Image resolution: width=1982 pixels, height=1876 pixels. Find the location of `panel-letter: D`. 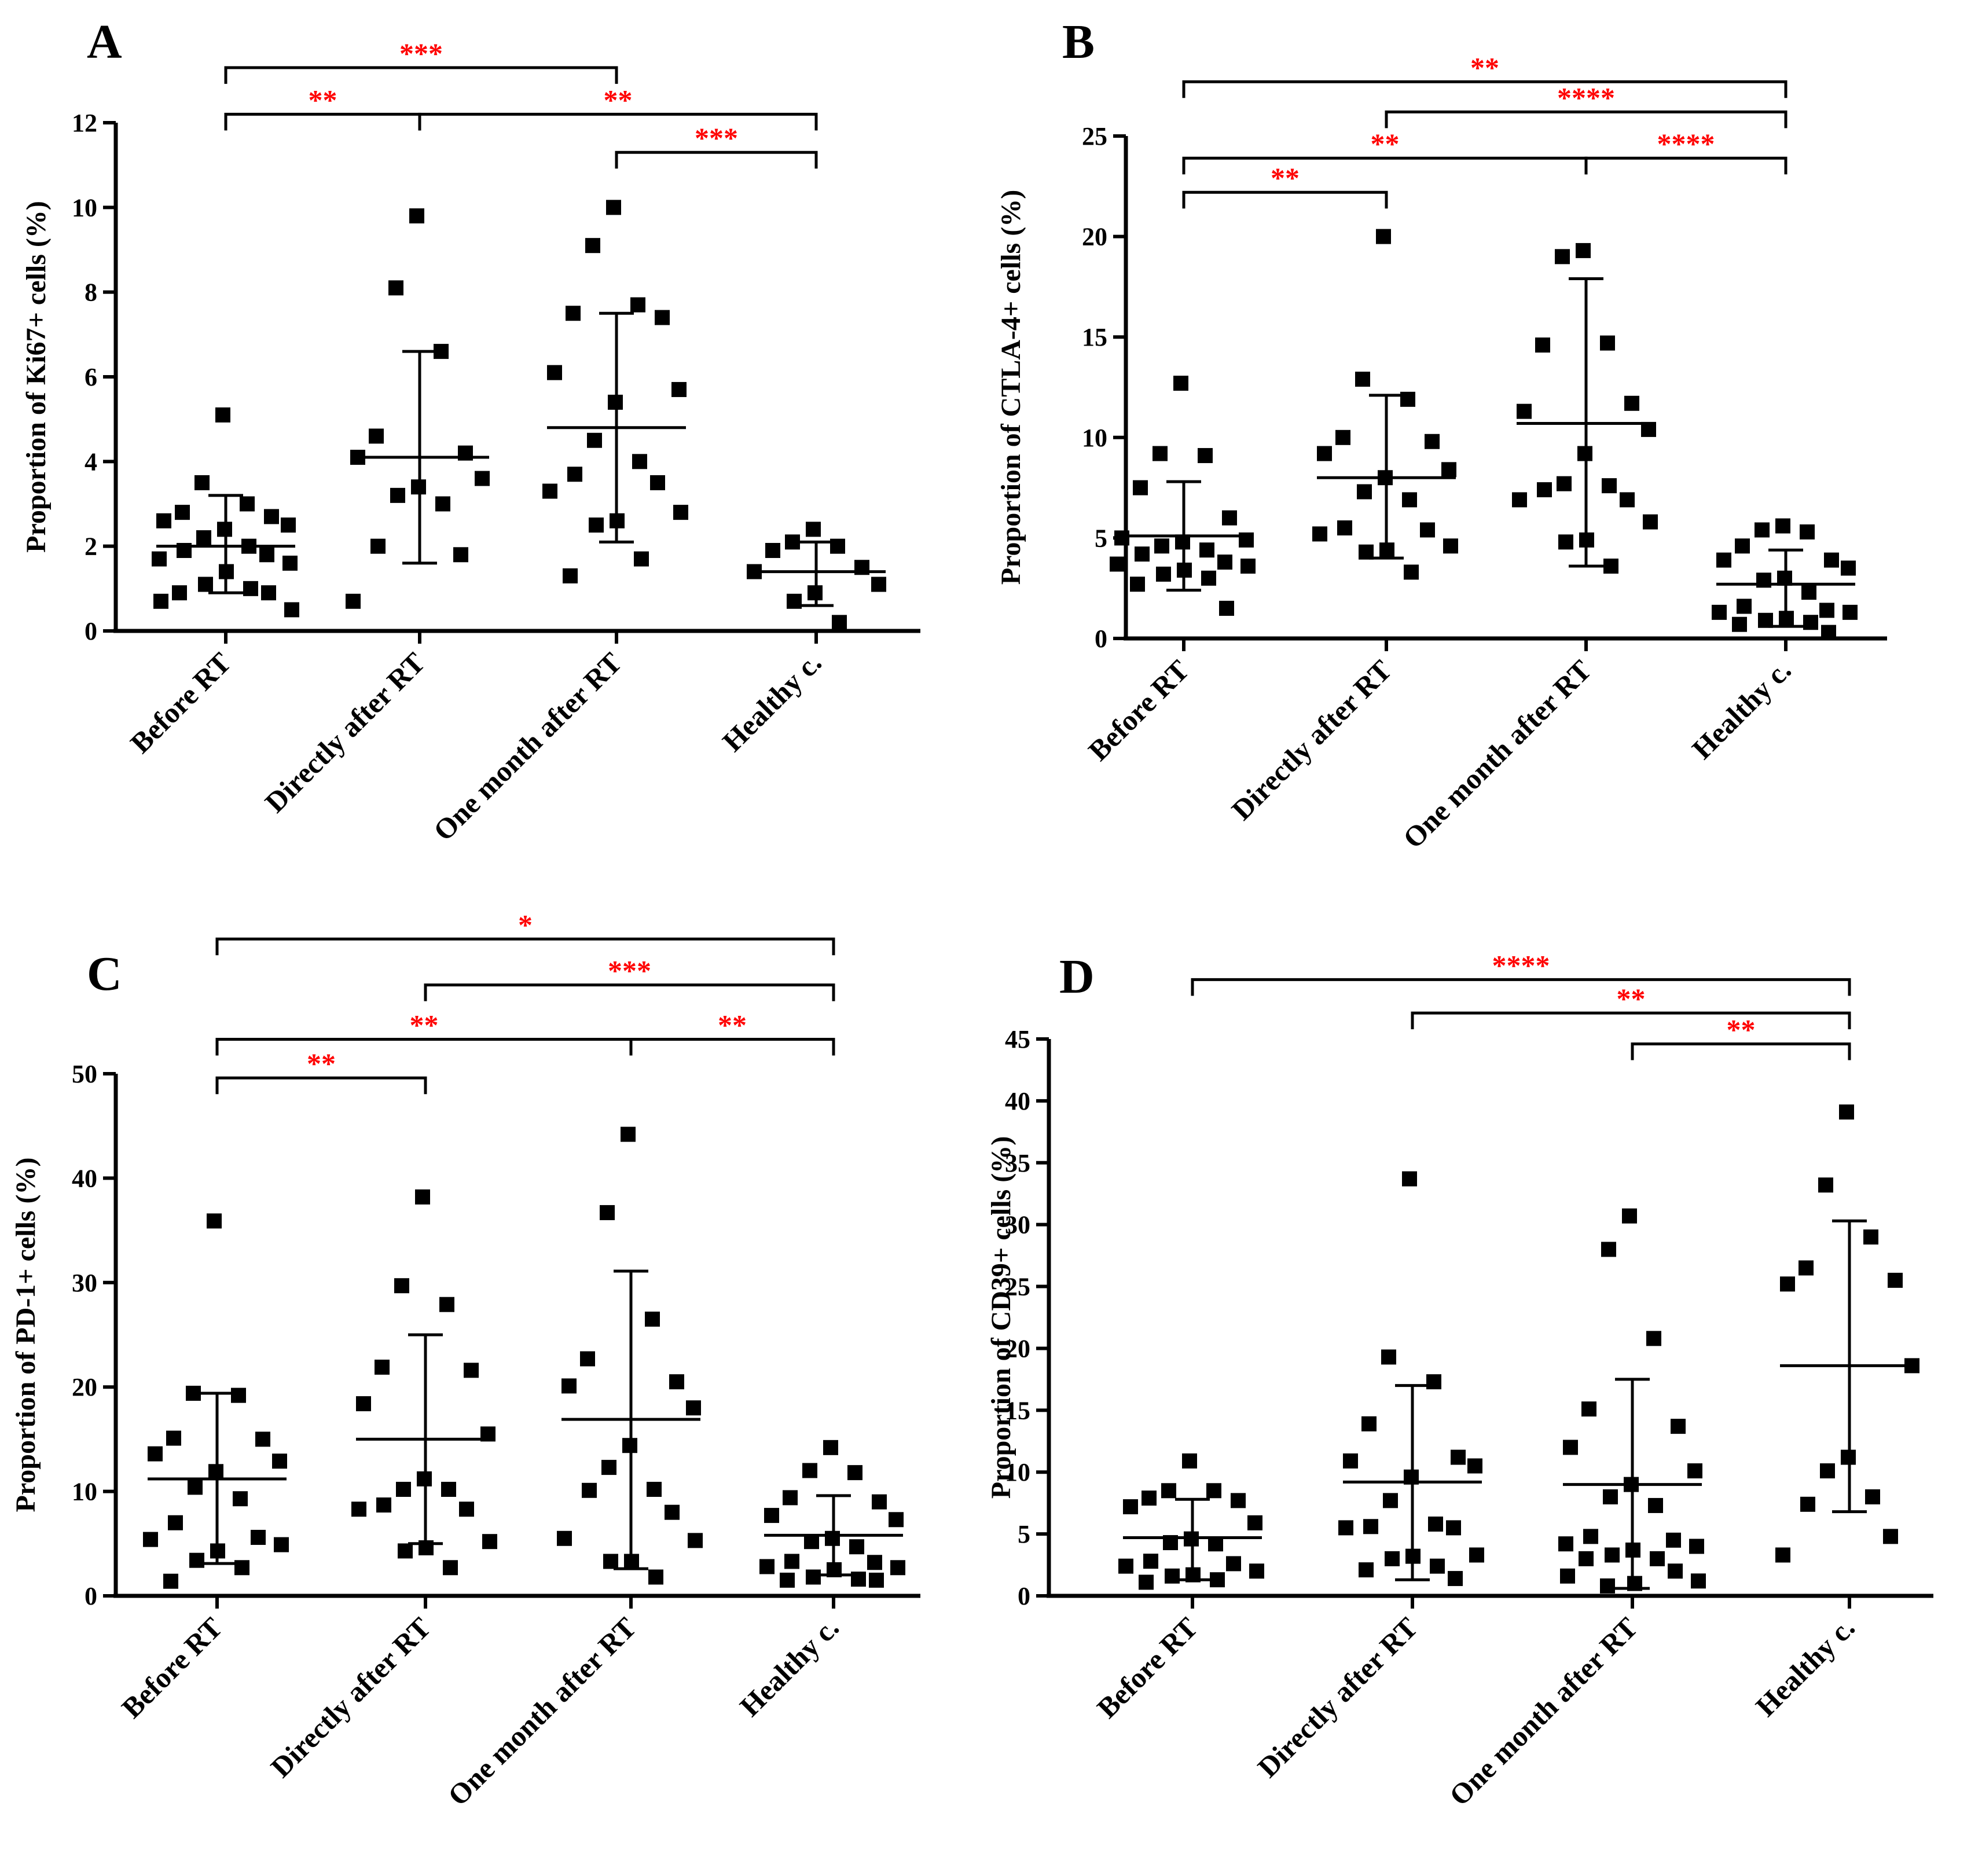

panel-letter: D is located at coordinates (1077, 977).